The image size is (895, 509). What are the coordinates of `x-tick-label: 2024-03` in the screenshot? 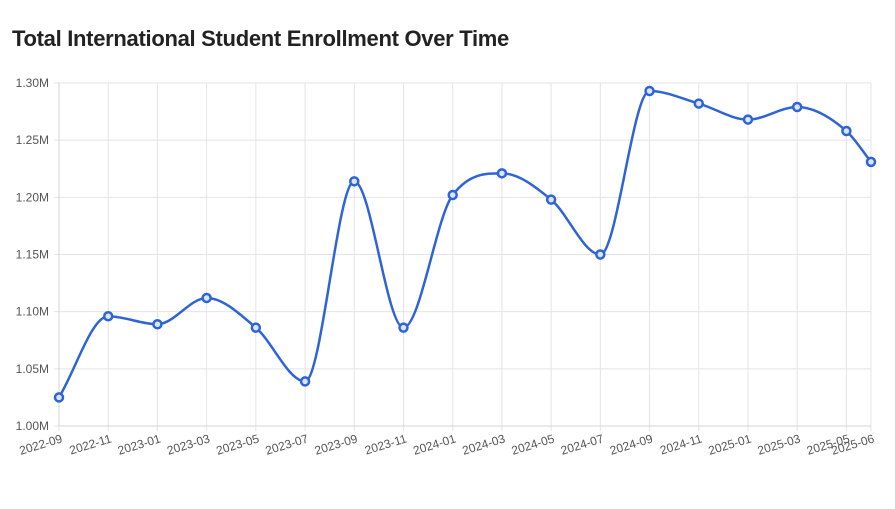 It's located at (484, 444).